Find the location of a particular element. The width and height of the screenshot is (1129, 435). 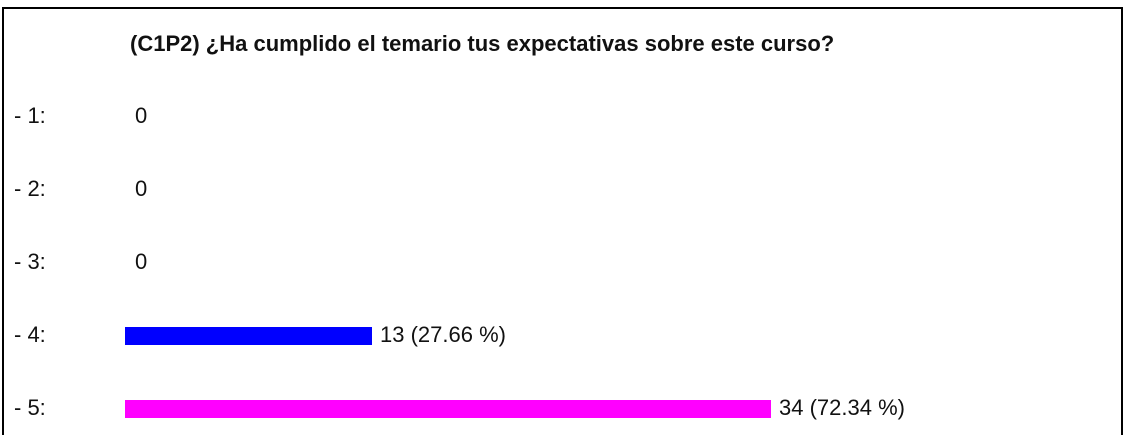

value-label: 34 (72.34 %) is located at coordinates (842, 407).